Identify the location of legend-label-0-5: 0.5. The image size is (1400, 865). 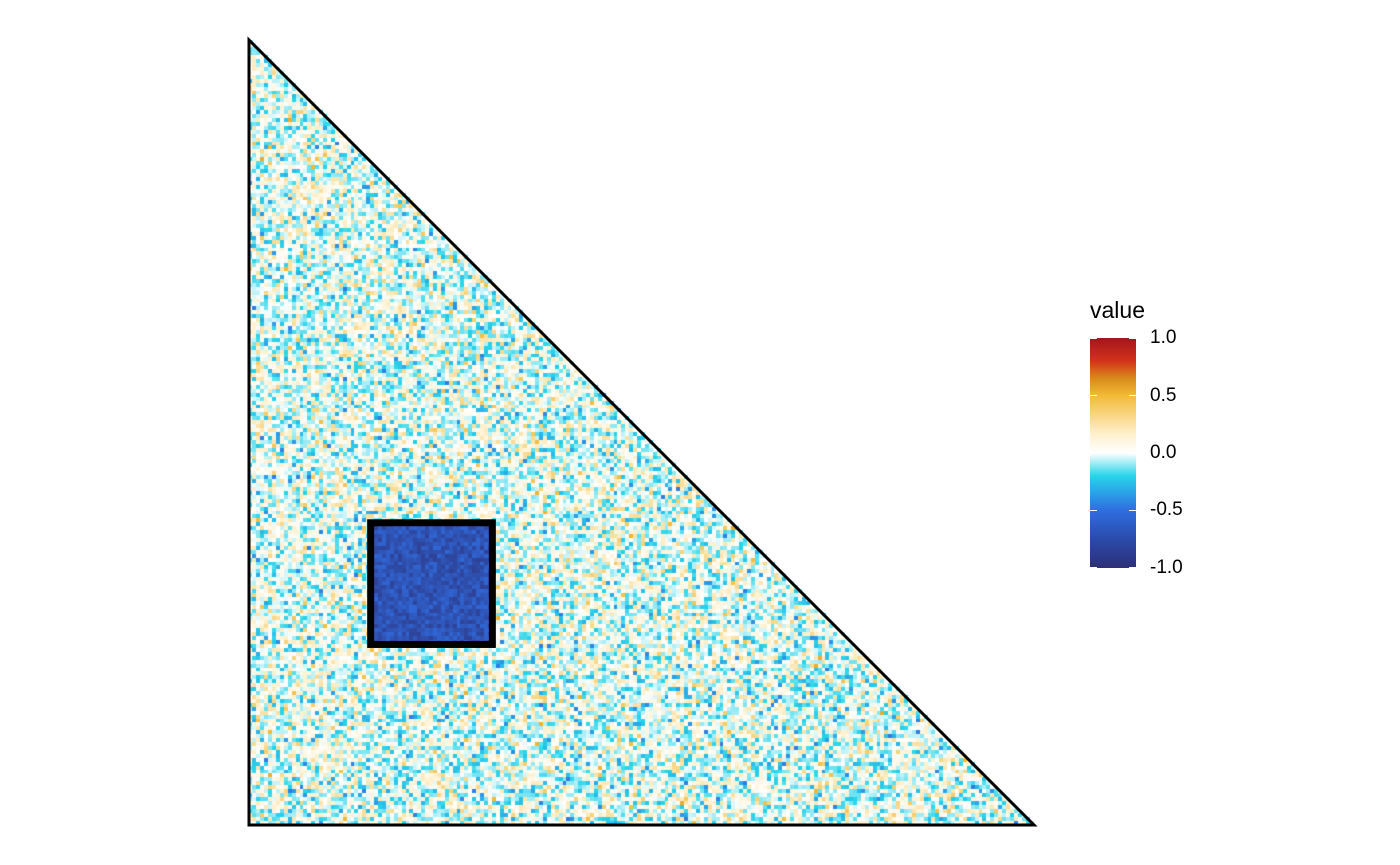
(1163, 395).